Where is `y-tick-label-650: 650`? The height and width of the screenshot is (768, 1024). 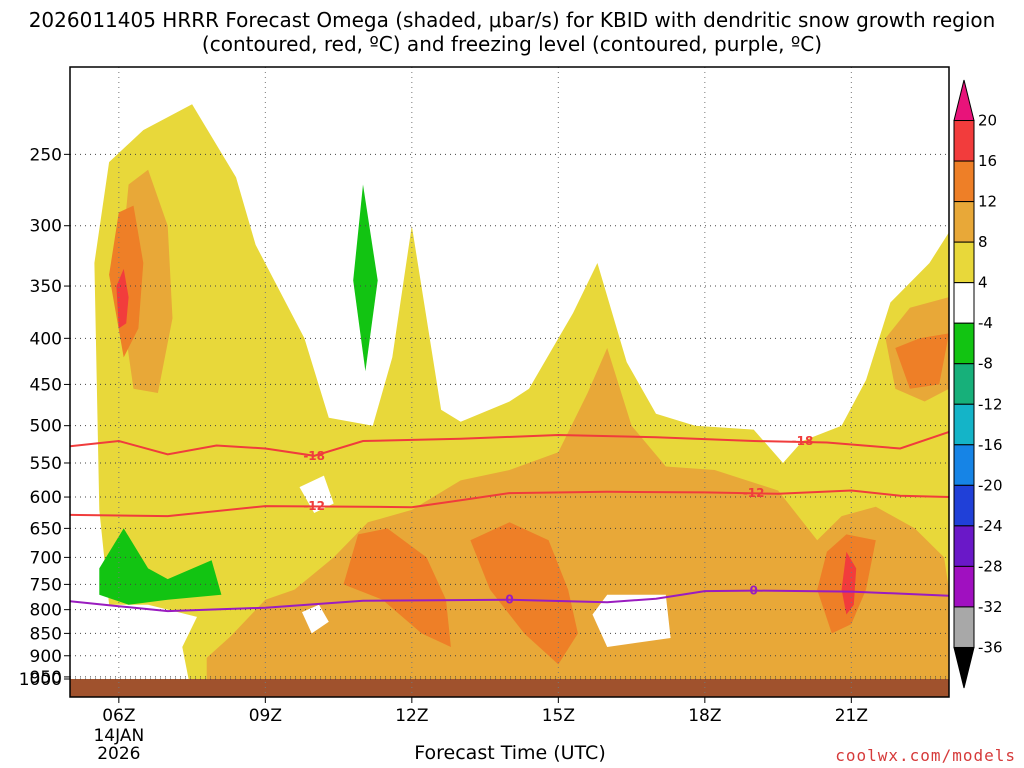
y-tick-label-650: 650 is located at coordinates (46, 529).